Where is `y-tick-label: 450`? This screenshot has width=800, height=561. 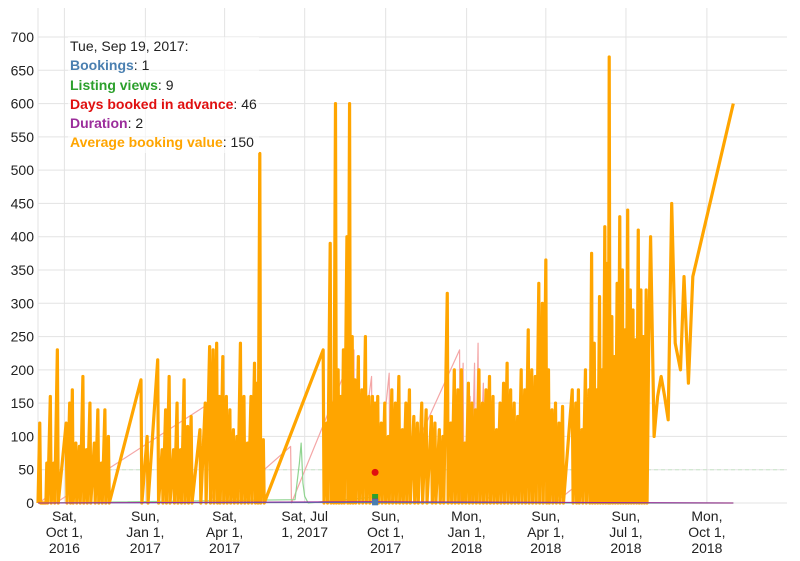
y-tick-label: 450 is located at coordinates (23, 203).